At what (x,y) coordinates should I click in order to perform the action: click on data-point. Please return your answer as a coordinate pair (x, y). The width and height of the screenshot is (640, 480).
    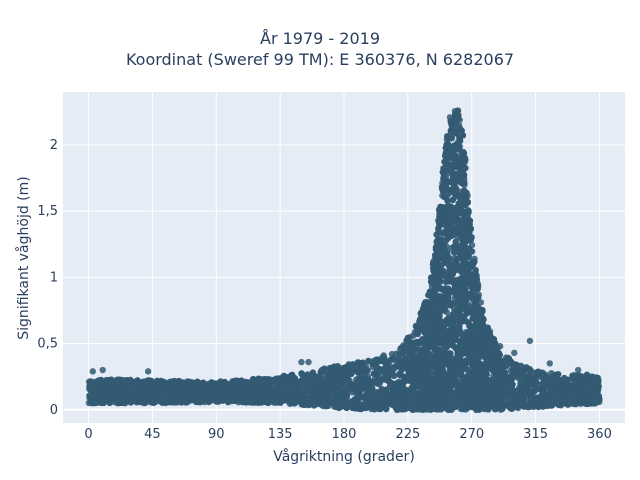
    Looking at the image, I should click on (401, 348).